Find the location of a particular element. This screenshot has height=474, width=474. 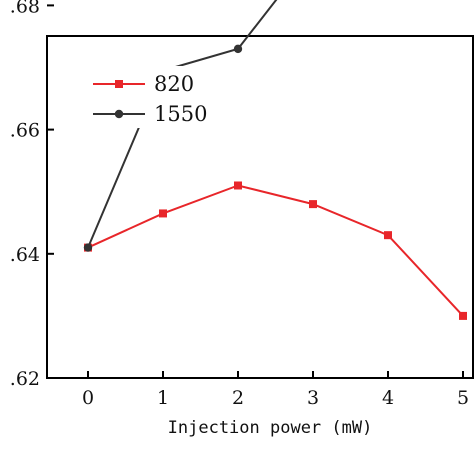

legend-box is located at coordinates (154, 97).